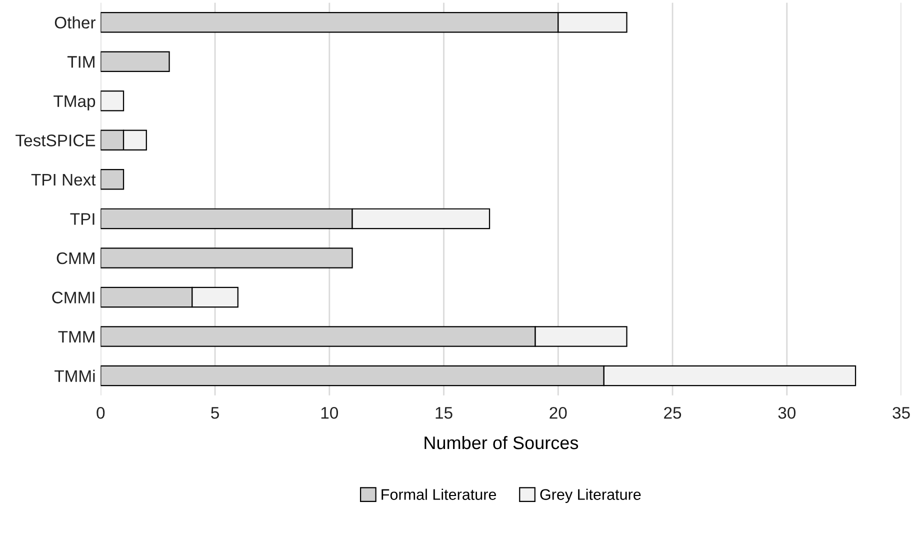 The image size is (915, 538). Describe the element at coordinates (673, 412) in the screenshot. I see `x-tick-label: 25` at that location.